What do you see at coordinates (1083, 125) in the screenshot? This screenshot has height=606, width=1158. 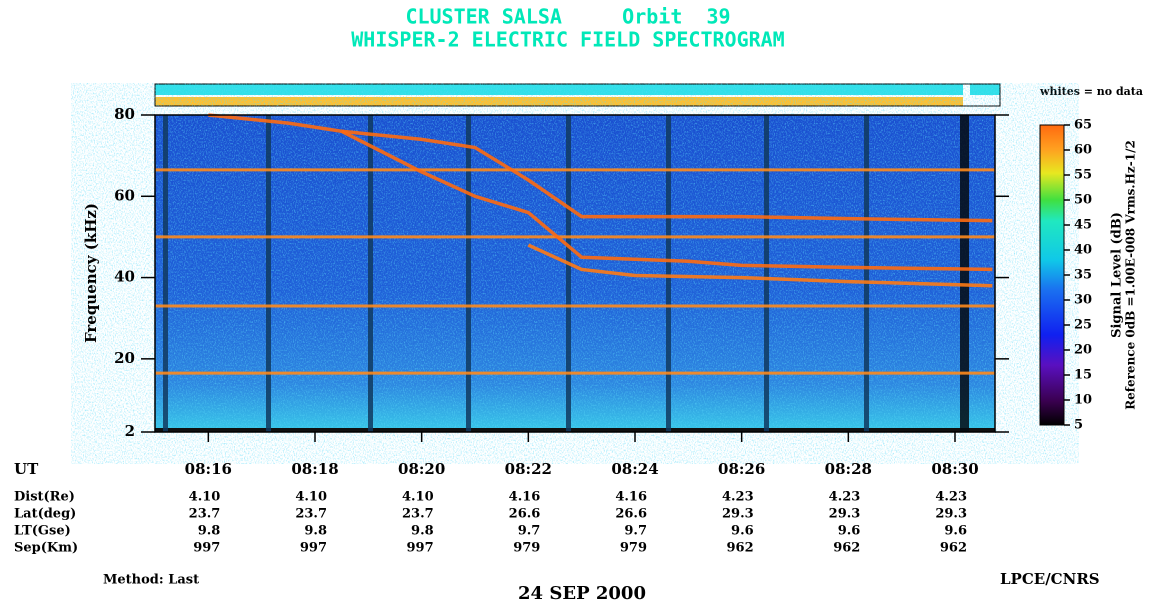 I see `colorbar-tick-label: 65` at bounding box center [1083, 125].